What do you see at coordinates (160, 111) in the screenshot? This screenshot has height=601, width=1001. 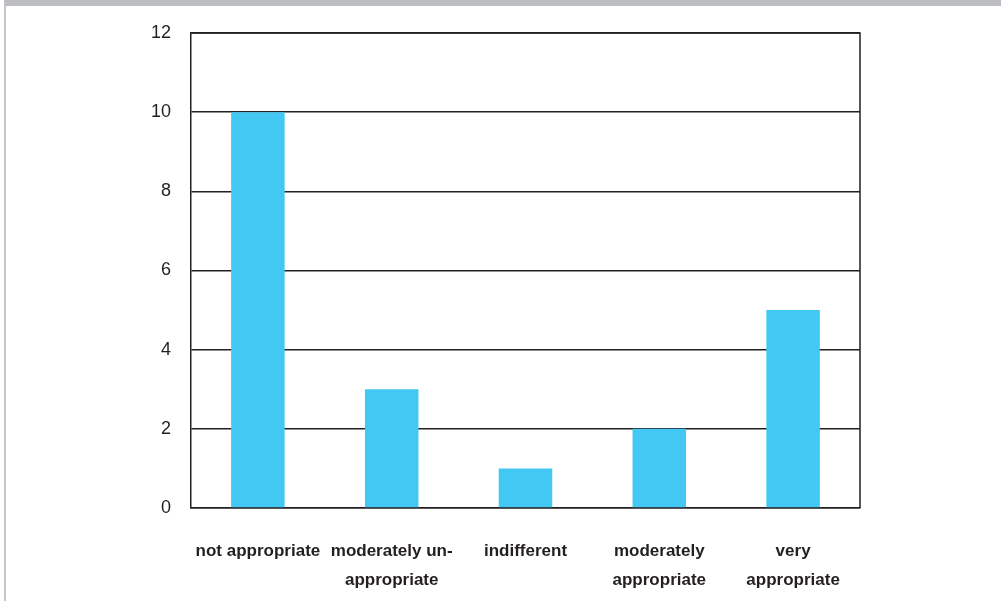 I see `y-tick-label: 10` at bounding box center [160, 111].